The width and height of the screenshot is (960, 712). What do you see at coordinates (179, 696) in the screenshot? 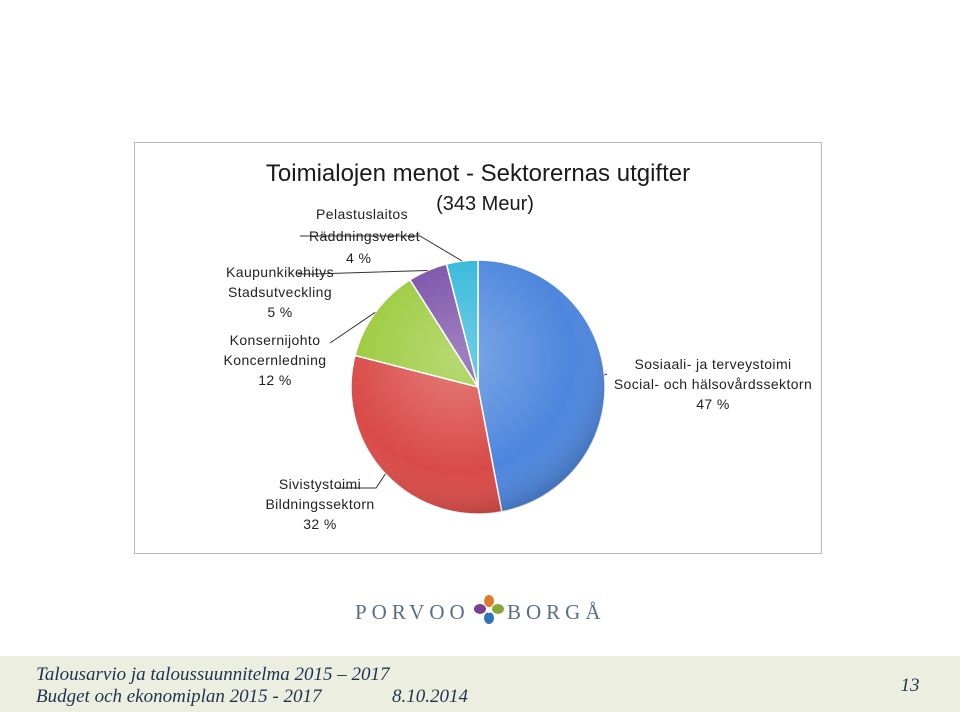
I see `footer-title-sv: Budget och ekonomiplan 2015 - 2017` at bounding box center [179, 696].